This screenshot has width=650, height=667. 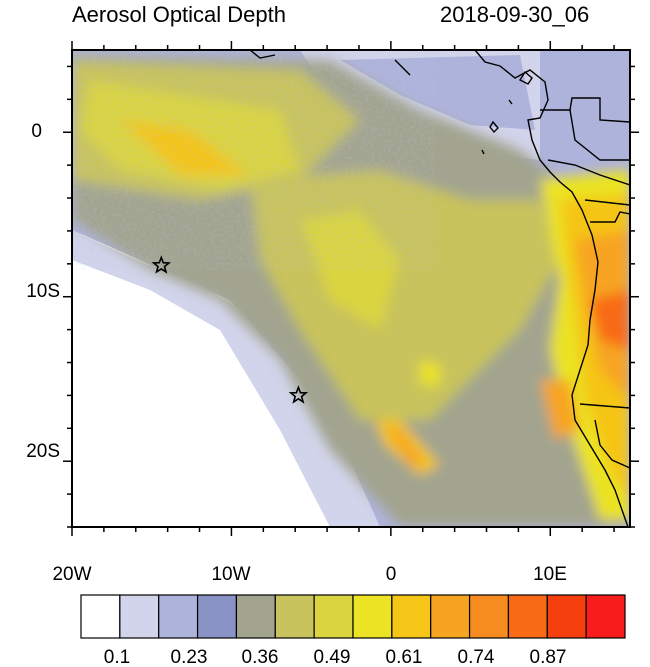 What do you see at coordinates (515, 14) in the screenshot?
I see `map-datetime: 2018-09-30_06` at bounding box center [515, 14].